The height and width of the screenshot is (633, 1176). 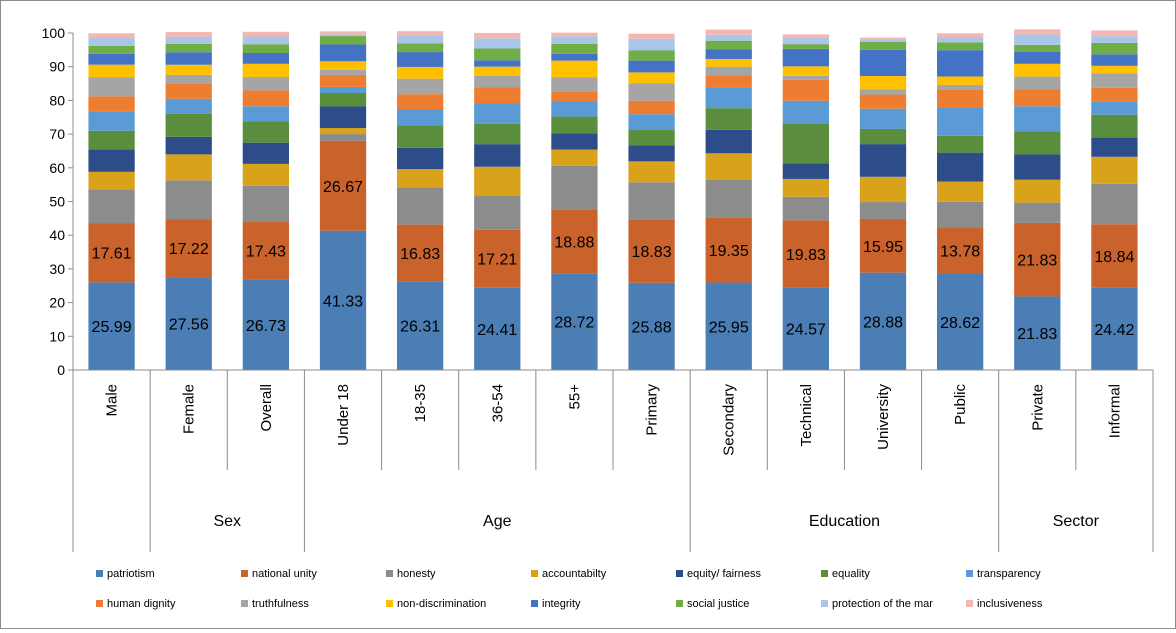 I want to click on category-label: Overall, so click(x=266, y=408).